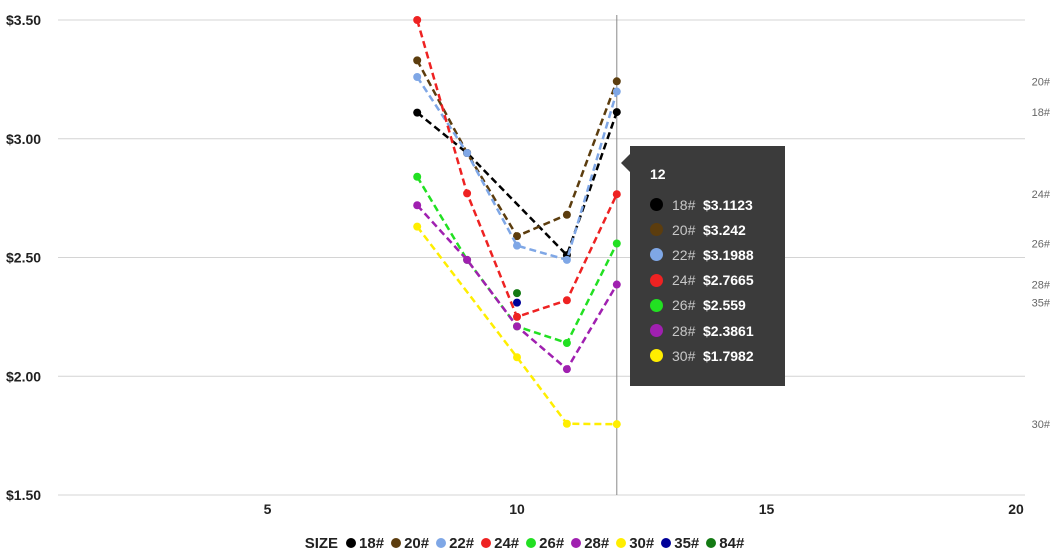 This screenshot has width=1056, height=560. I want to click on legend-label: 84#, so click(732, 543).